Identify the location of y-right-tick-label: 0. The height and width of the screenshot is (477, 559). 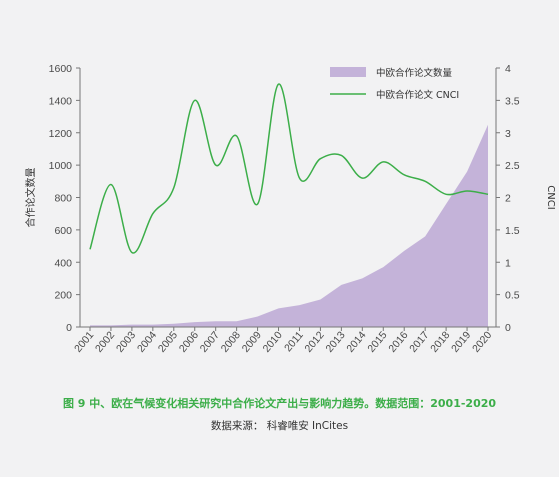
(508, 328).